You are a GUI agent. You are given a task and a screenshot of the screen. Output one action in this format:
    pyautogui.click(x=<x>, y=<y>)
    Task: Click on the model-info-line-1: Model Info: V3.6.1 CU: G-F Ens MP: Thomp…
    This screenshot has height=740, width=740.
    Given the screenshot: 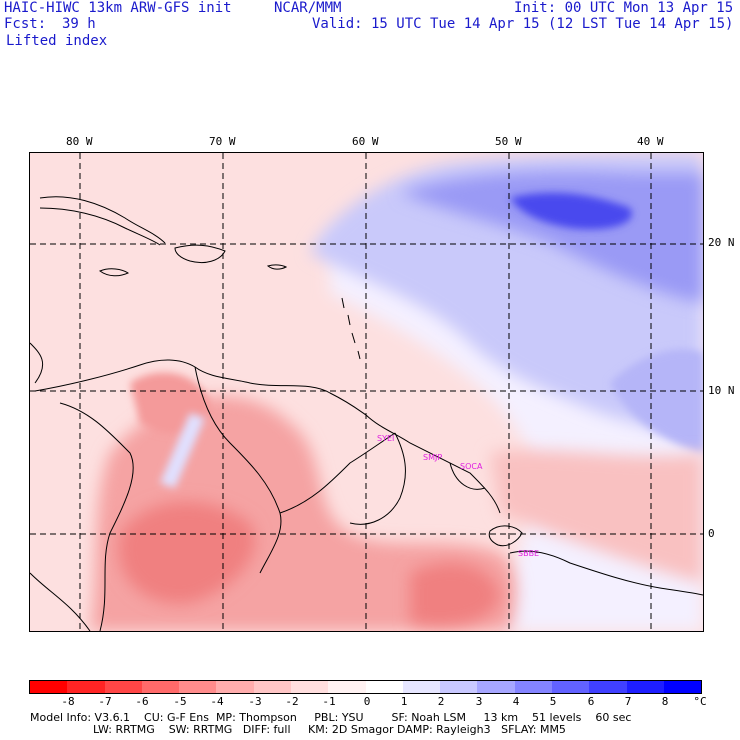 What is the action you would take?
    pyautogui.click(x=331, y=717)
    